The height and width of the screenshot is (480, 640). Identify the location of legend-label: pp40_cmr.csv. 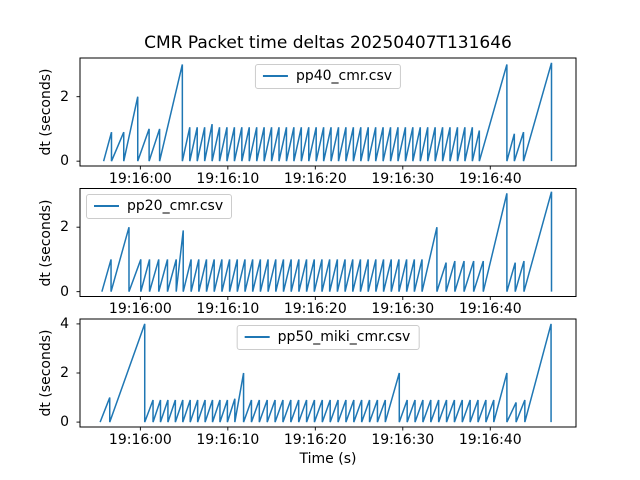
(344, 75).